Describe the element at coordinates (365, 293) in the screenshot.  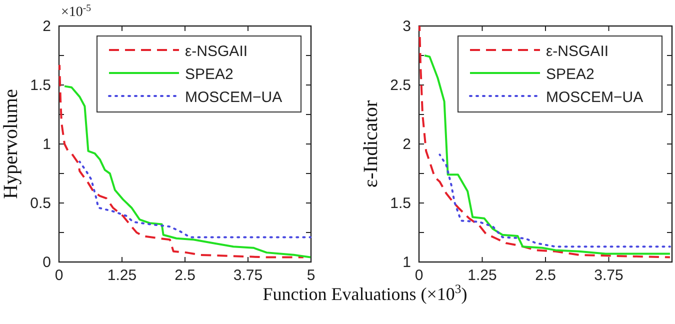
I see `x-axis-title: Function Evaluations (×10$^{3}$)` at that location.